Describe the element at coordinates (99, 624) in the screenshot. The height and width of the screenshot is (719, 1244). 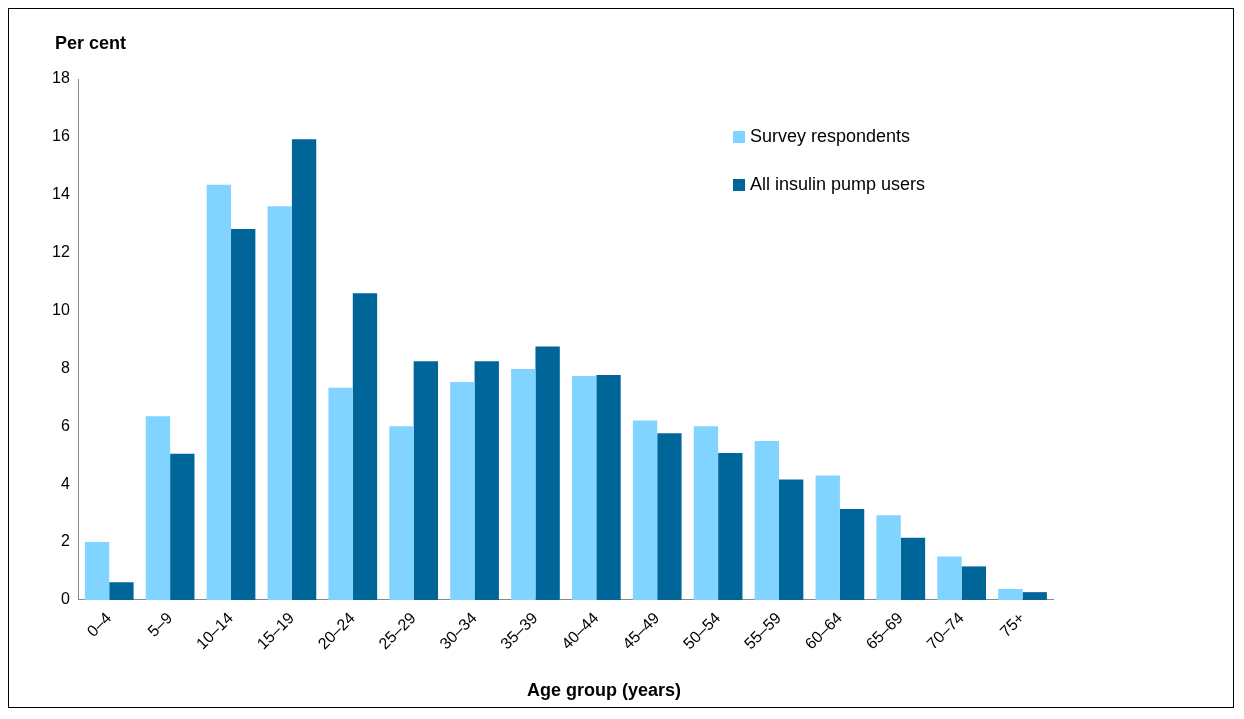
I see `x-tick-label: 0–4` at that location.